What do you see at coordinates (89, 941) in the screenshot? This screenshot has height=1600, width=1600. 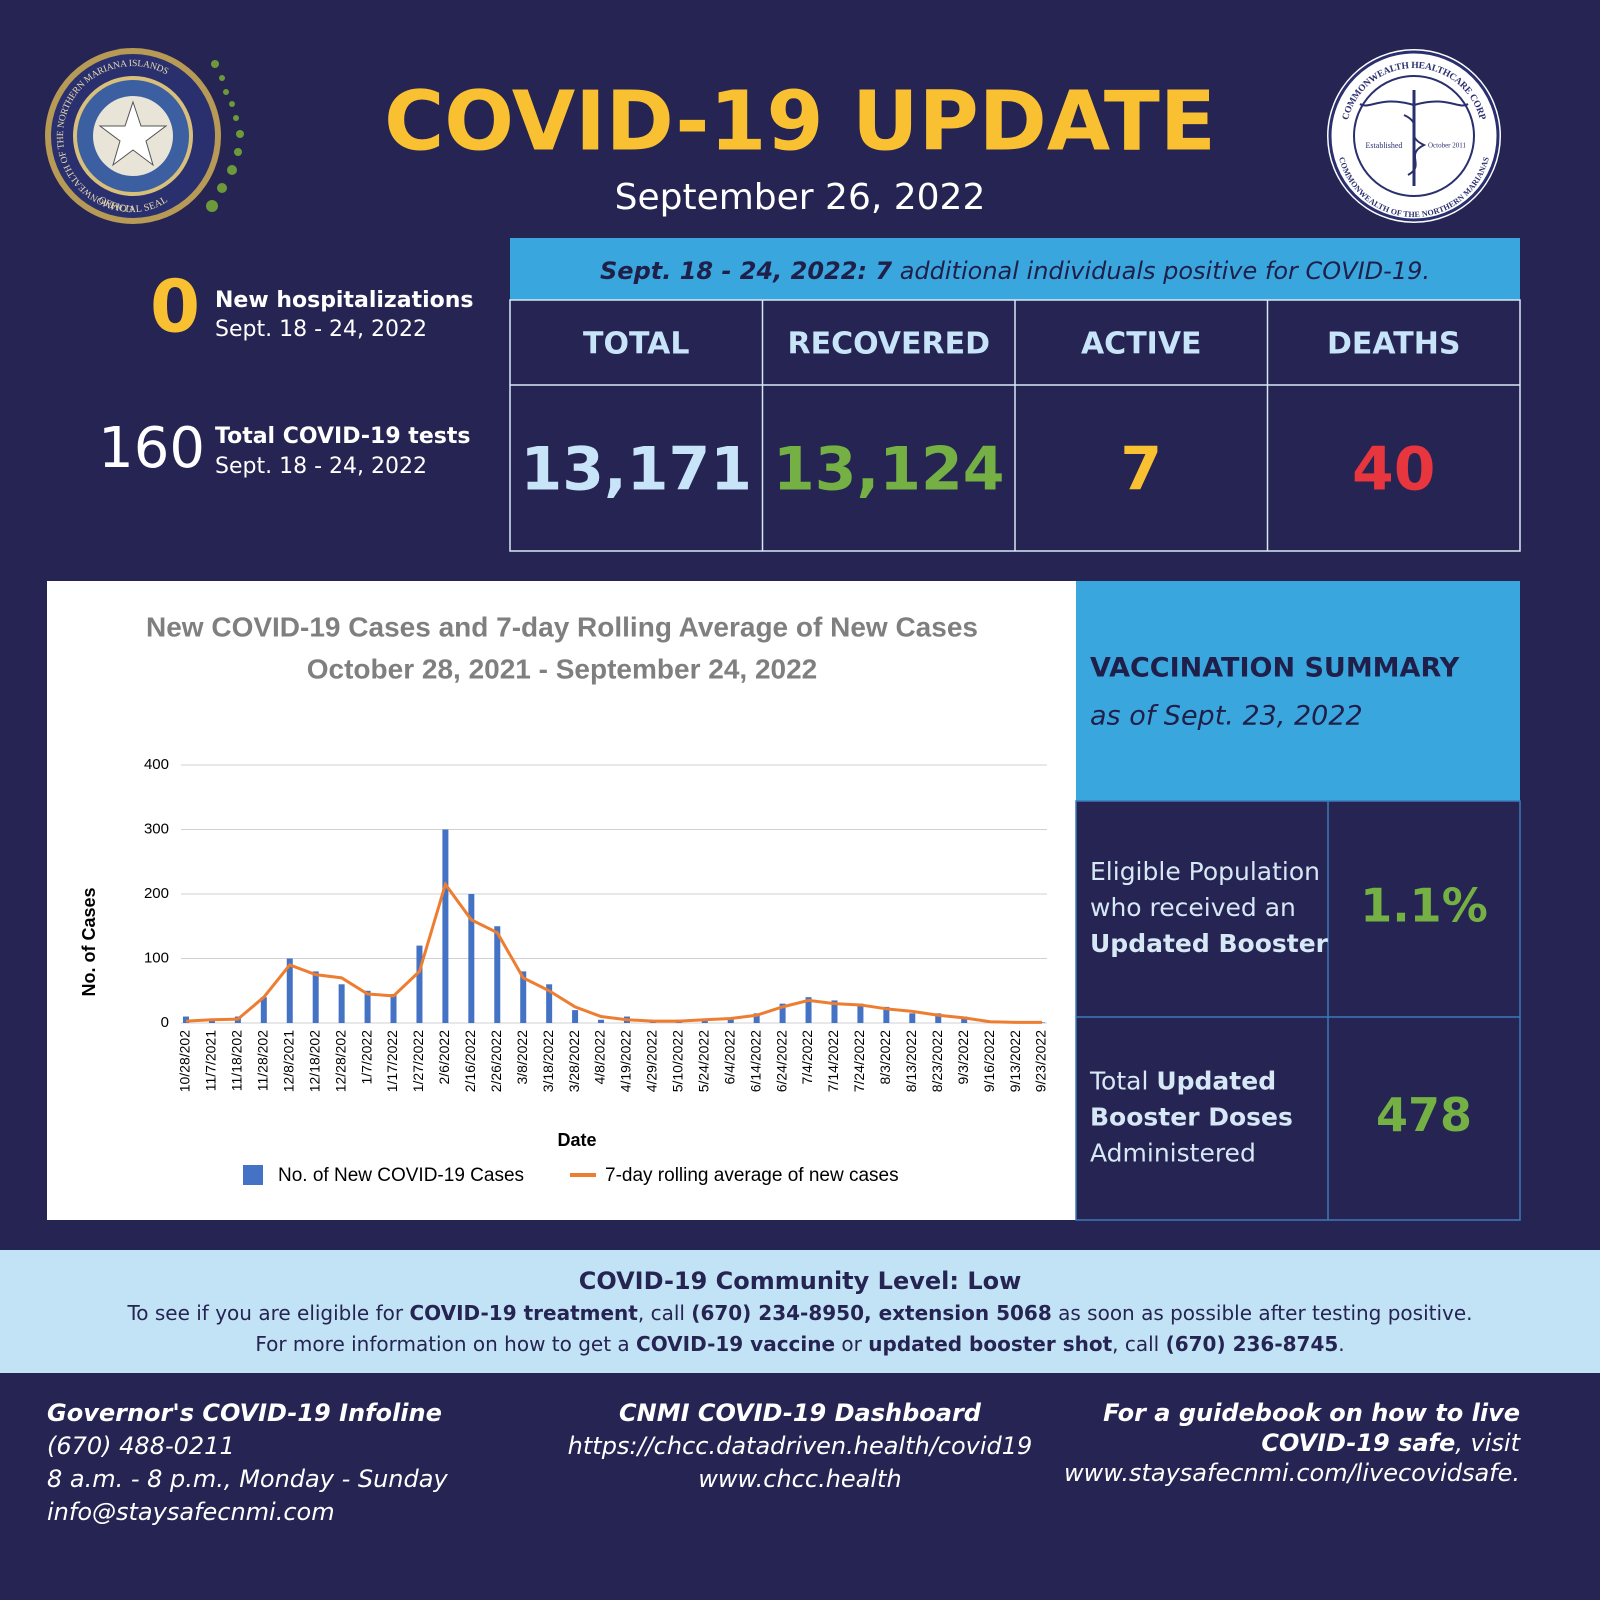 I see `y-axis-title: No. of Cases` at bounding box center [89, 941].